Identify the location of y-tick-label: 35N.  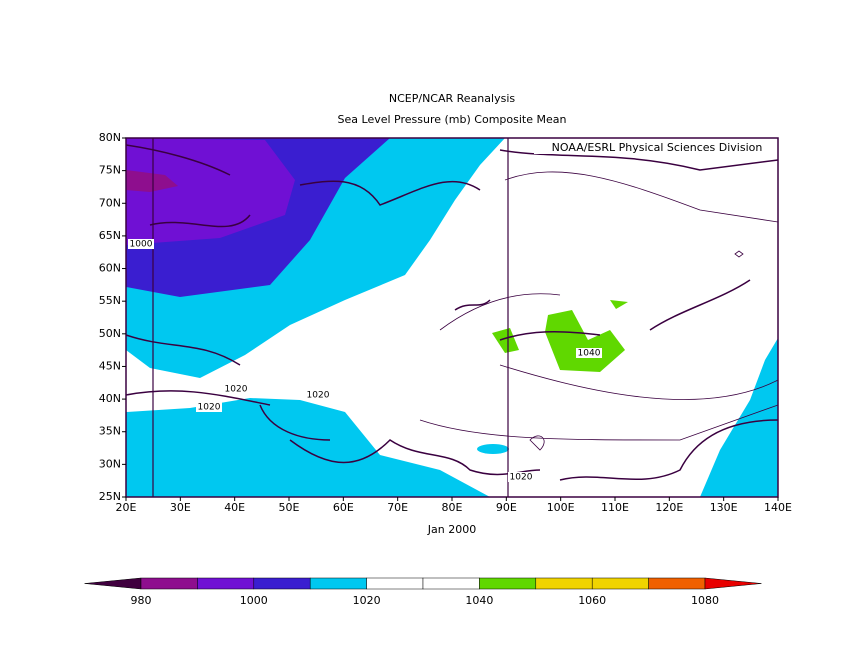
(110, 431).